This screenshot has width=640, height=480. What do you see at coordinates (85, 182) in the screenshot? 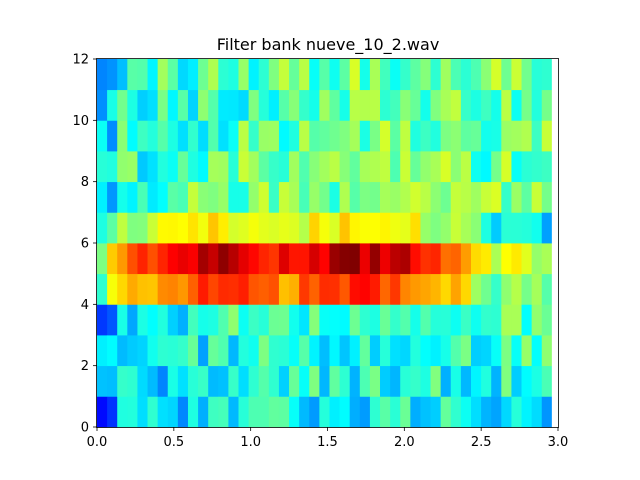
I see `y-tick-label: 8` at bounding box center [85, 182].